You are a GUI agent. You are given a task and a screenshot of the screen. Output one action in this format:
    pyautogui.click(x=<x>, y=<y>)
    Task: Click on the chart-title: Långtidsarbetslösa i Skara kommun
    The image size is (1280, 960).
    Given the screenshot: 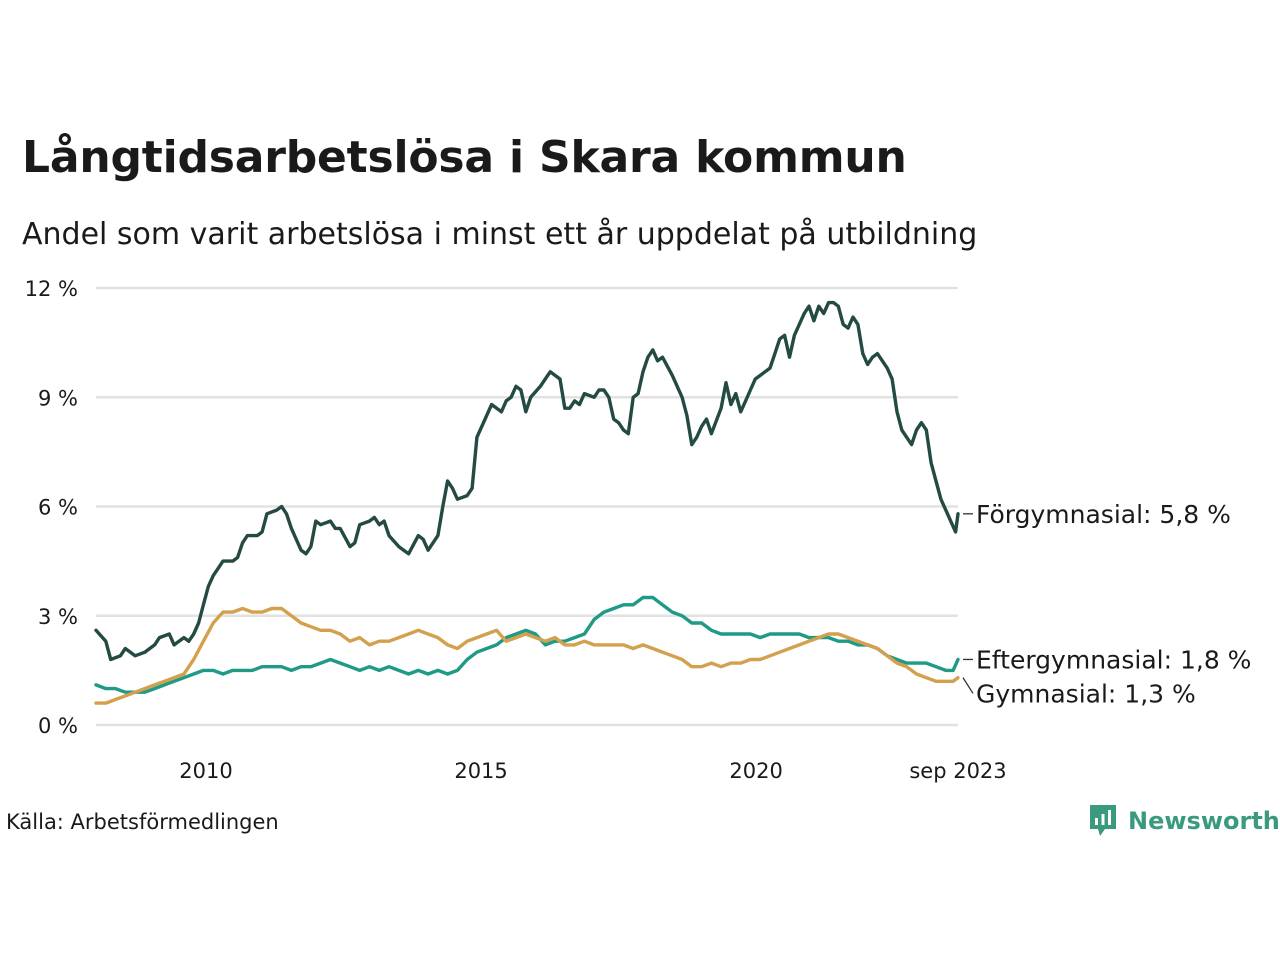 What is the action you would take?
    pyautogui.click(x=464, y=157)
    